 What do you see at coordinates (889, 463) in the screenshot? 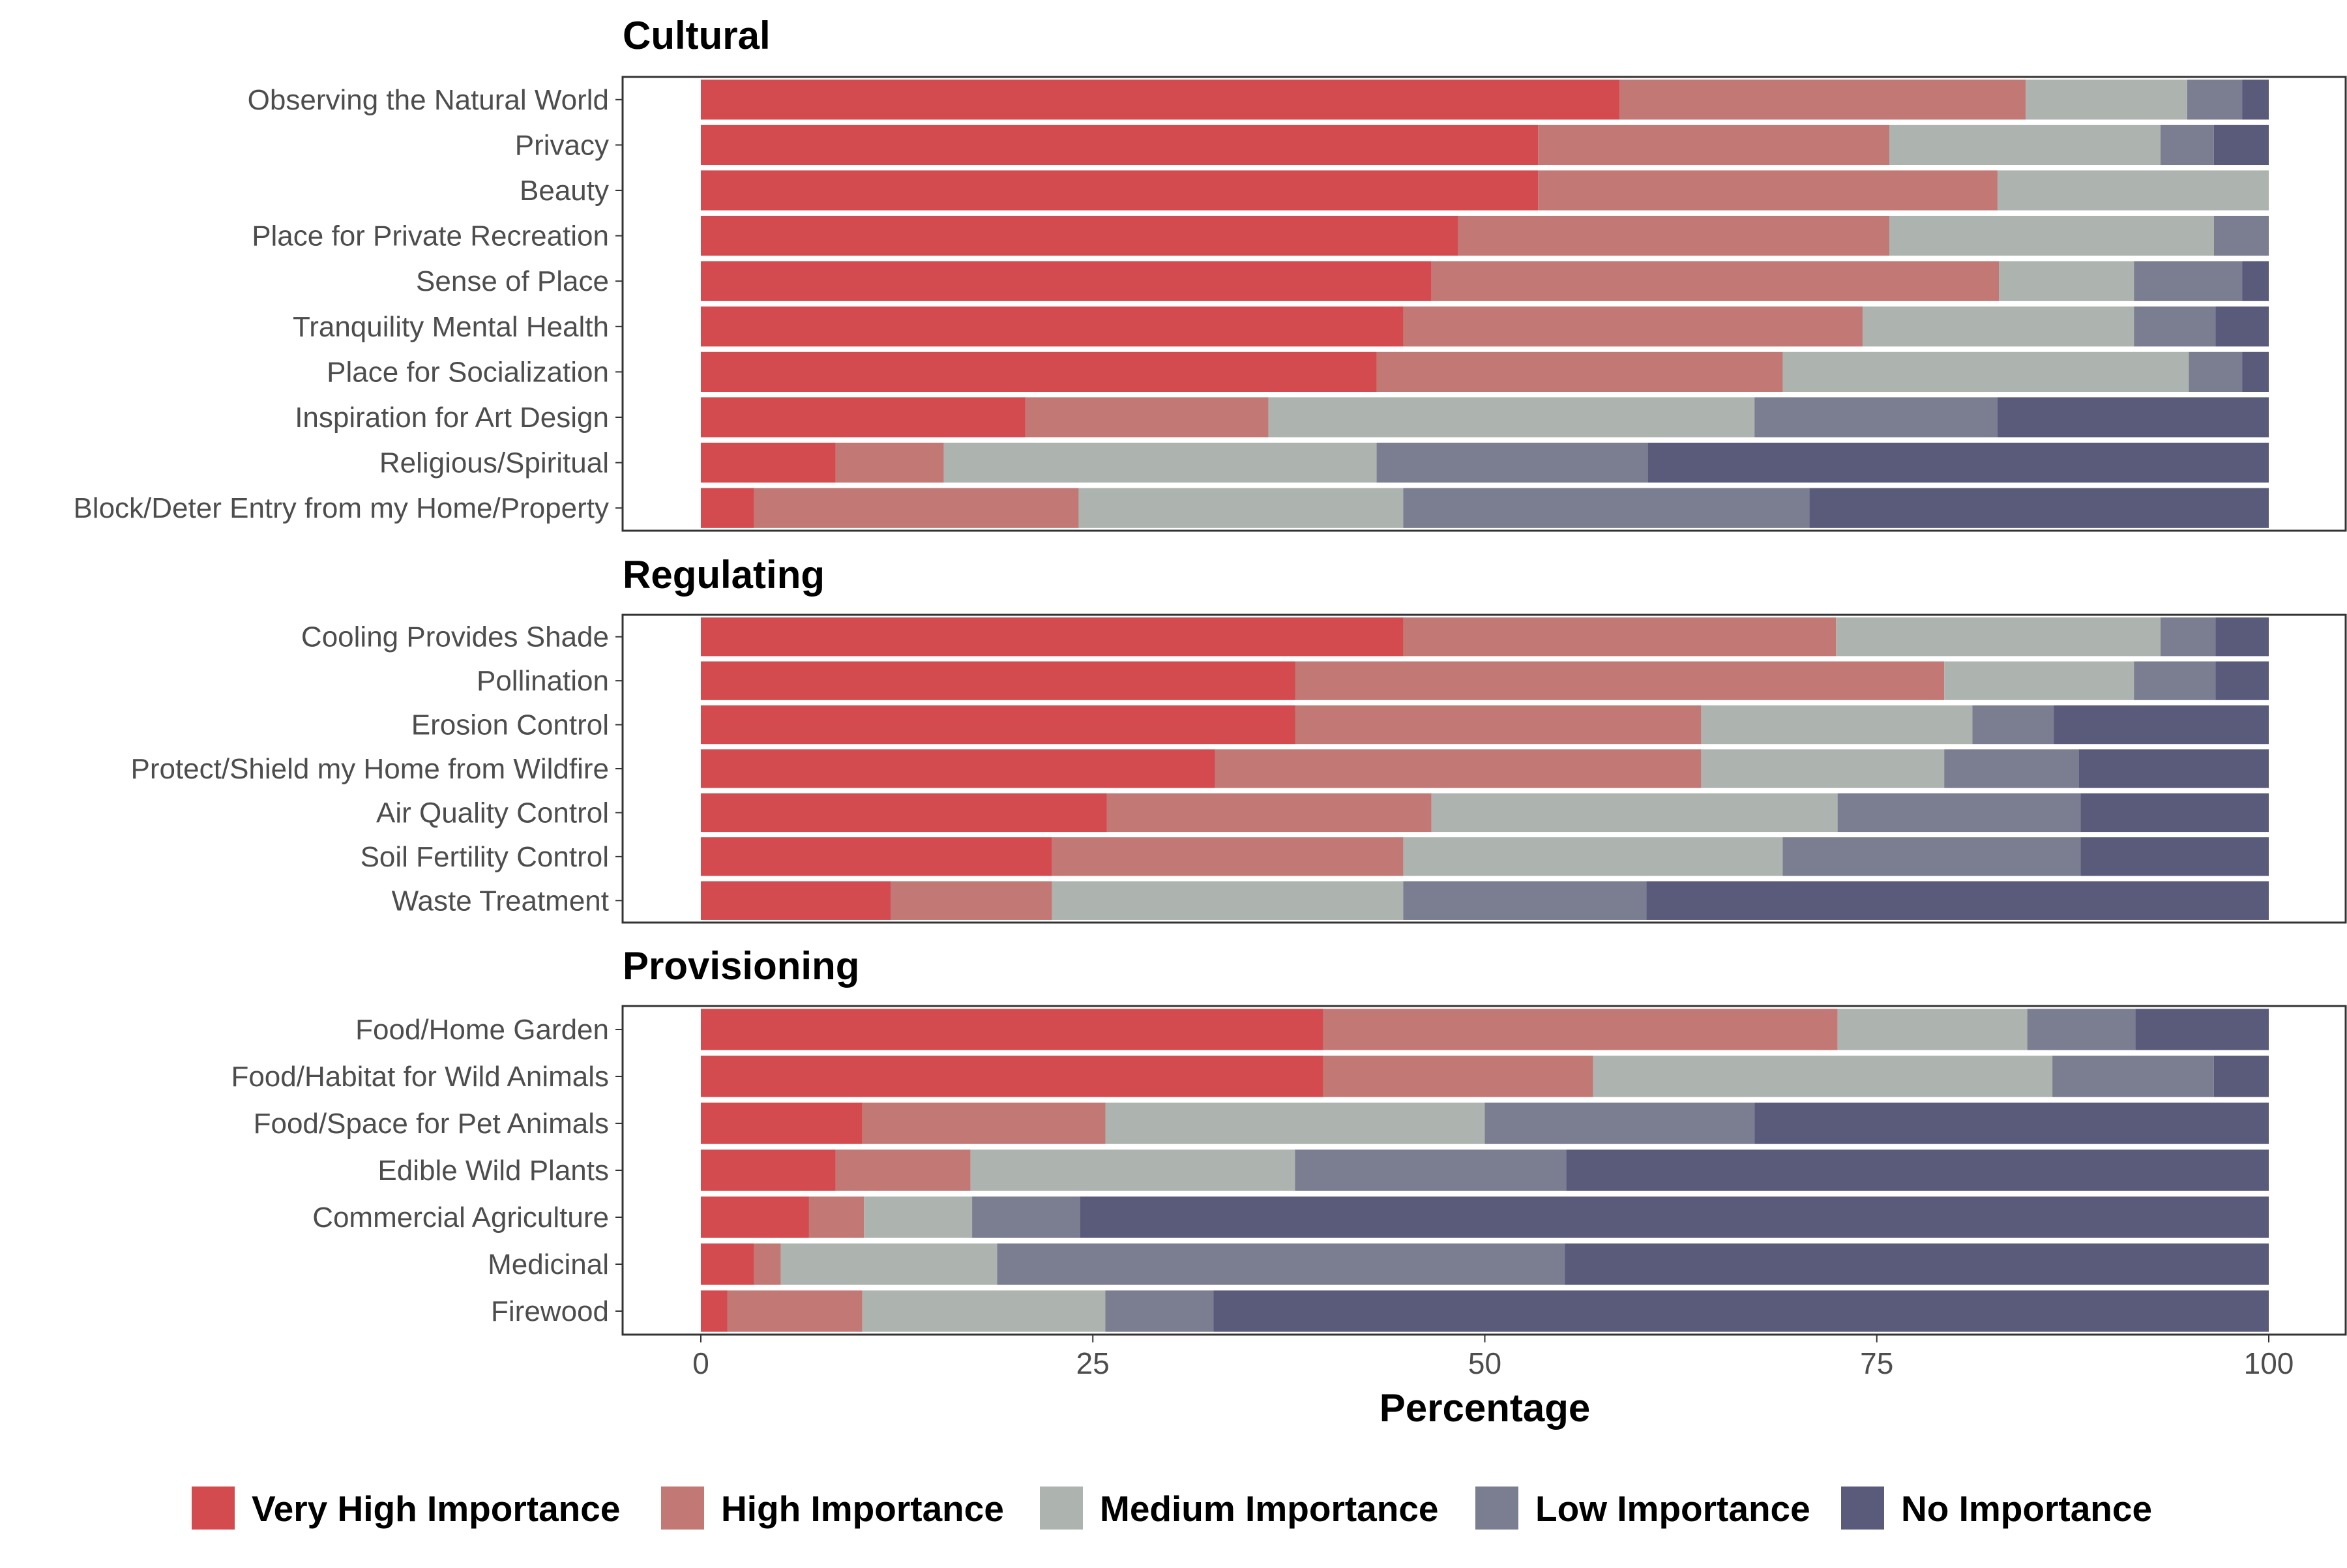
I see `bar-segment-high-importance-religious-spiritual` at bounding box center [889, 463].